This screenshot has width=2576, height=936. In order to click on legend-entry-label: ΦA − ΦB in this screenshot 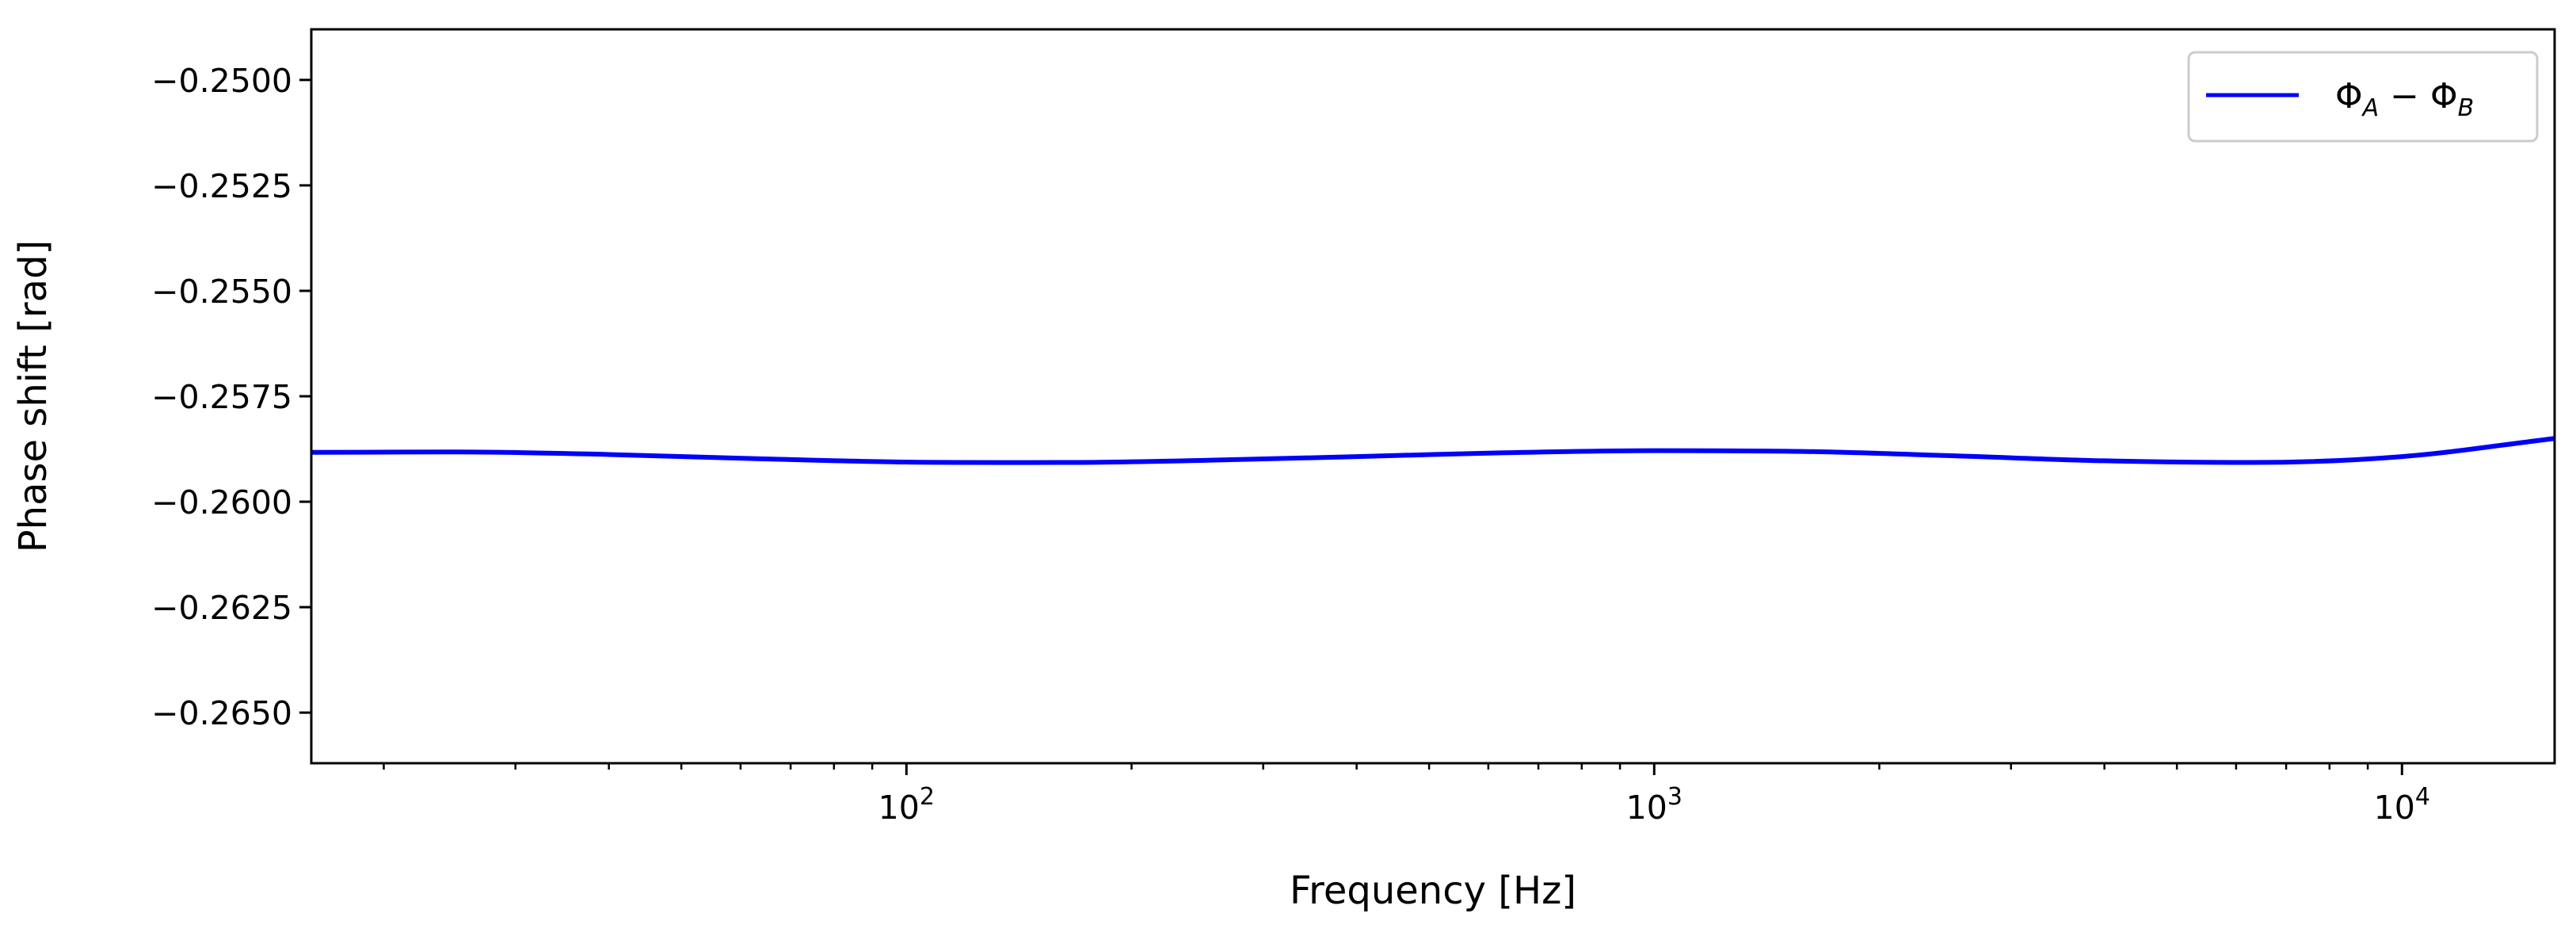, I will do `click(2405, 99)`.